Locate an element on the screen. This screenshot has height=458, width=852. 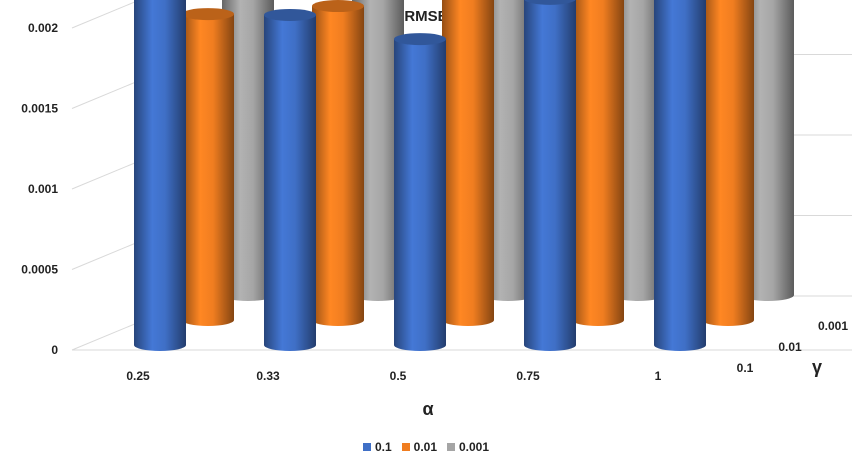
legend-label-series-1: 0.1 is located at coordinates (383, 447).